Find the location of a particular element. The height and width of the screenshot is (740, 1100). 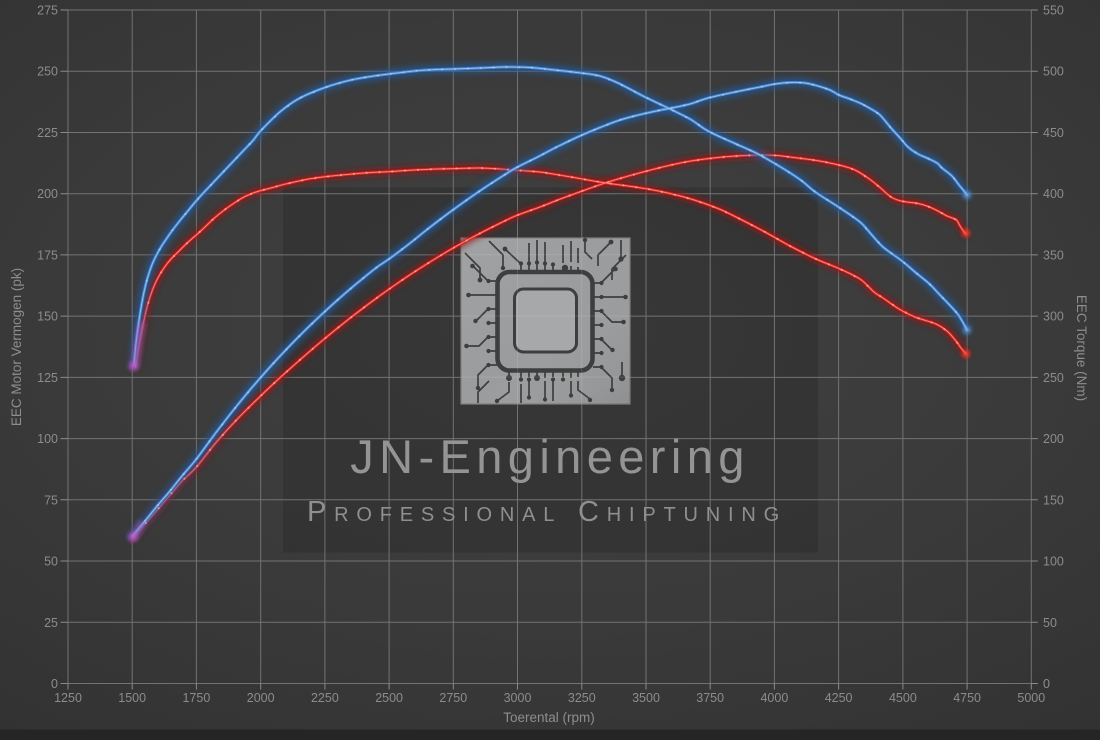

svg-text: 75 is located at coordinates (51, 500).